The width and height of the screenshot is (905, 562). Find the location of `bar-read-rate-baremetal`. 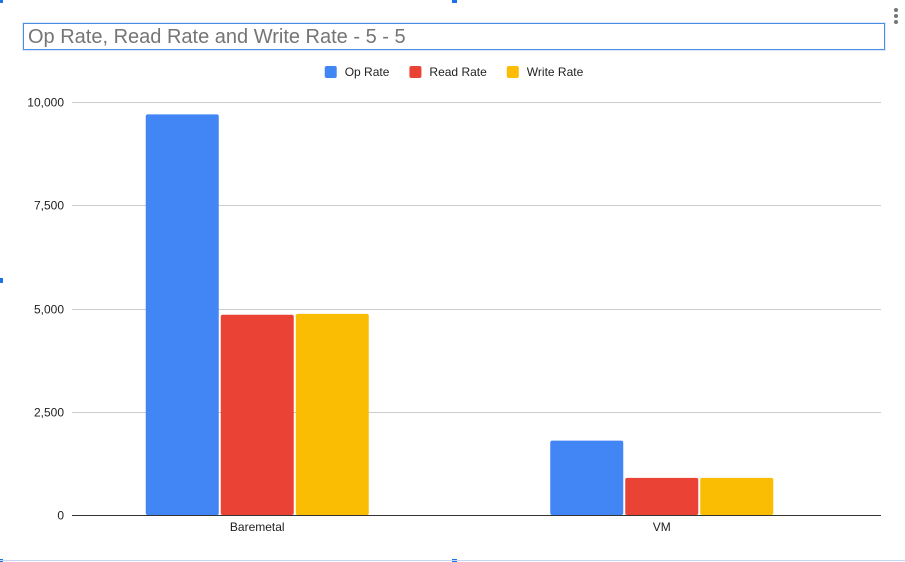

bar-read-rate-baremetal is located at coordinates (257, 414).